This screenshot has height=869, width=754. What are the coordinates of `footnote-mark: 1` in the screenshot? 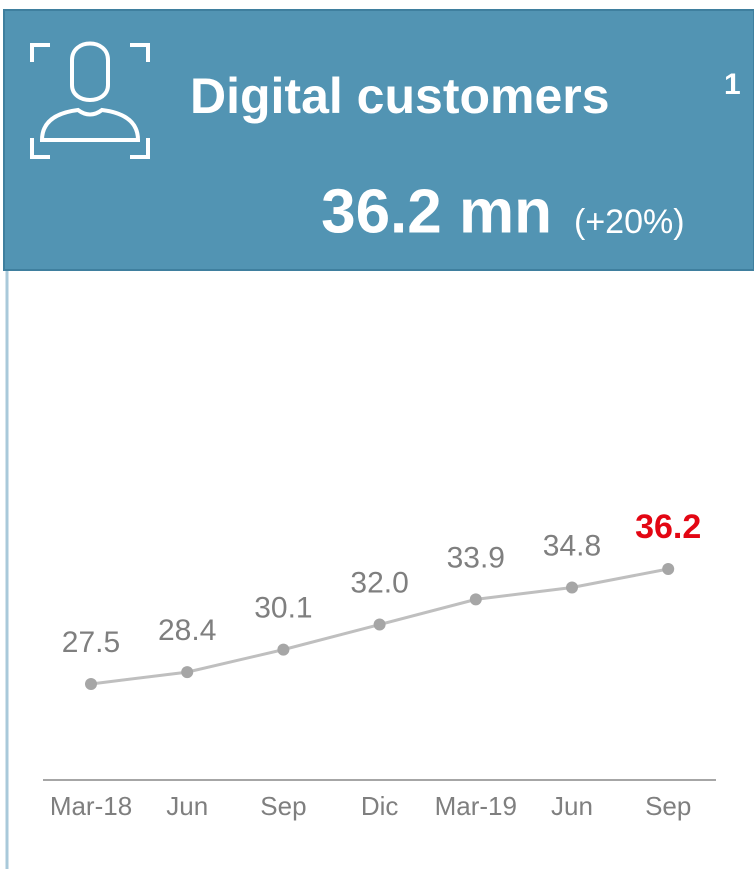 It's located at (732, 84).